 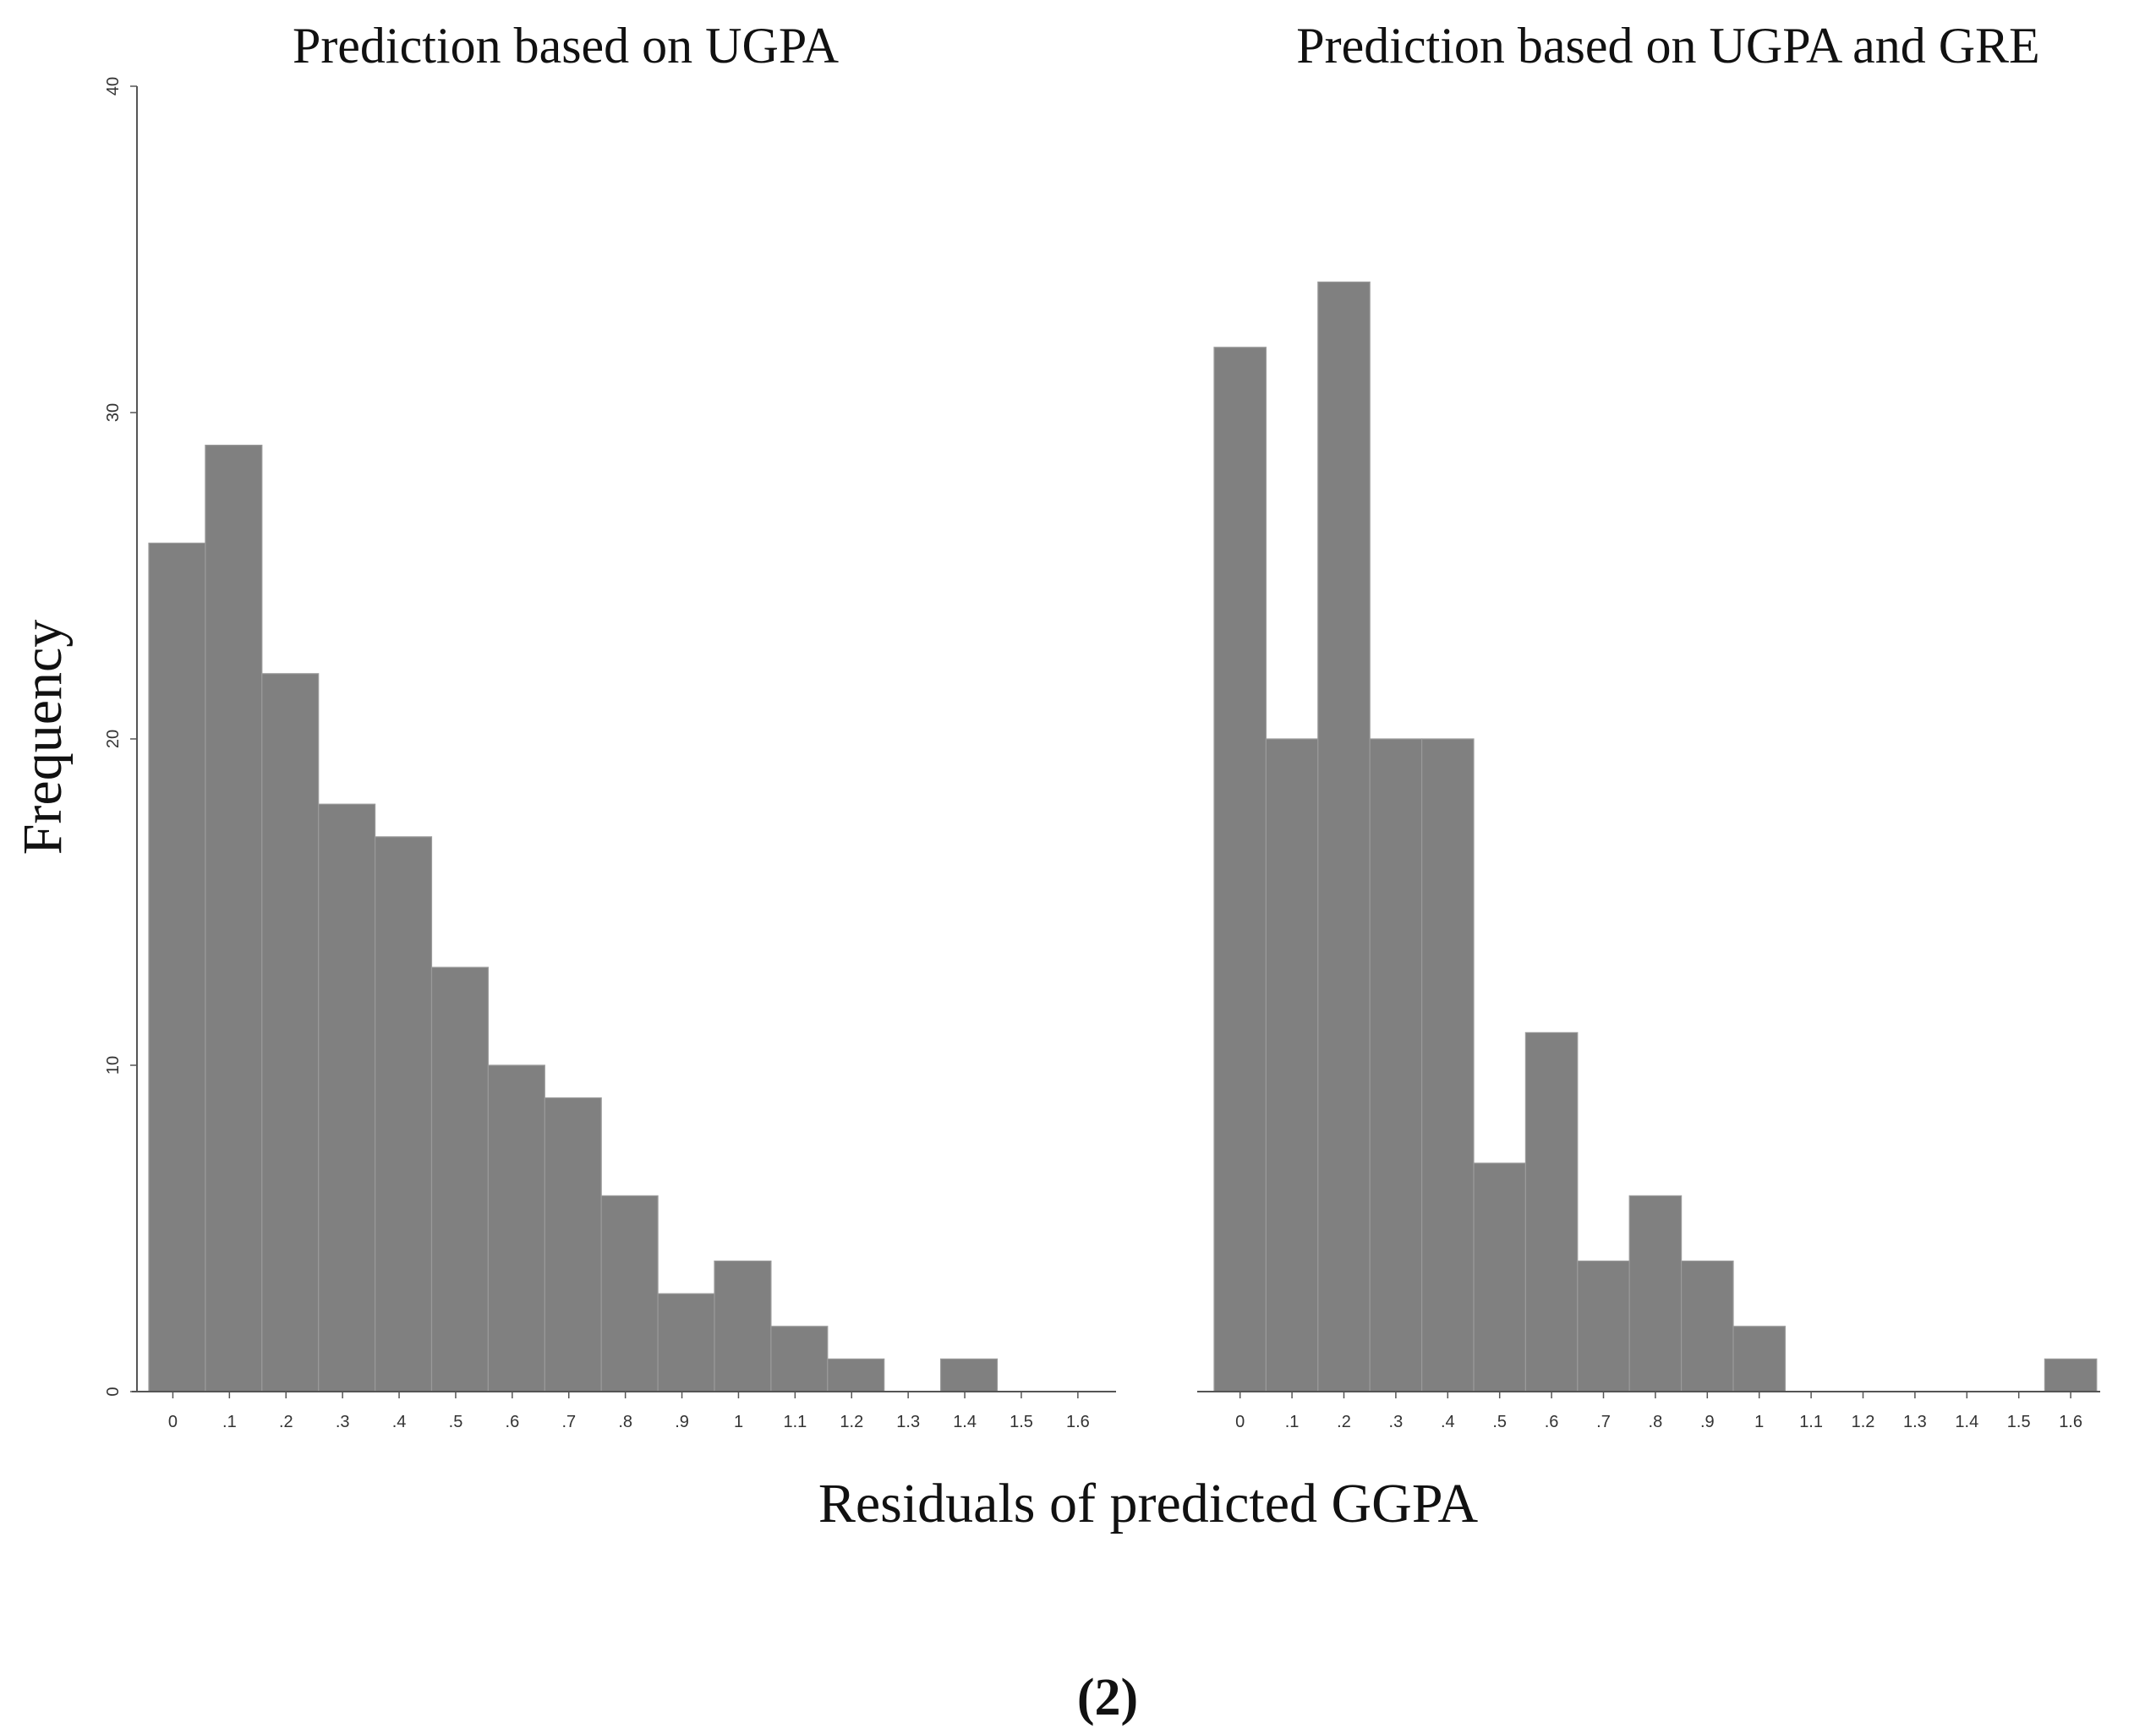 What do you see at coordinates (1107, 1697) in the screenshot?
I see `figure-label: (2)` at bounding box center [1107, 1697].